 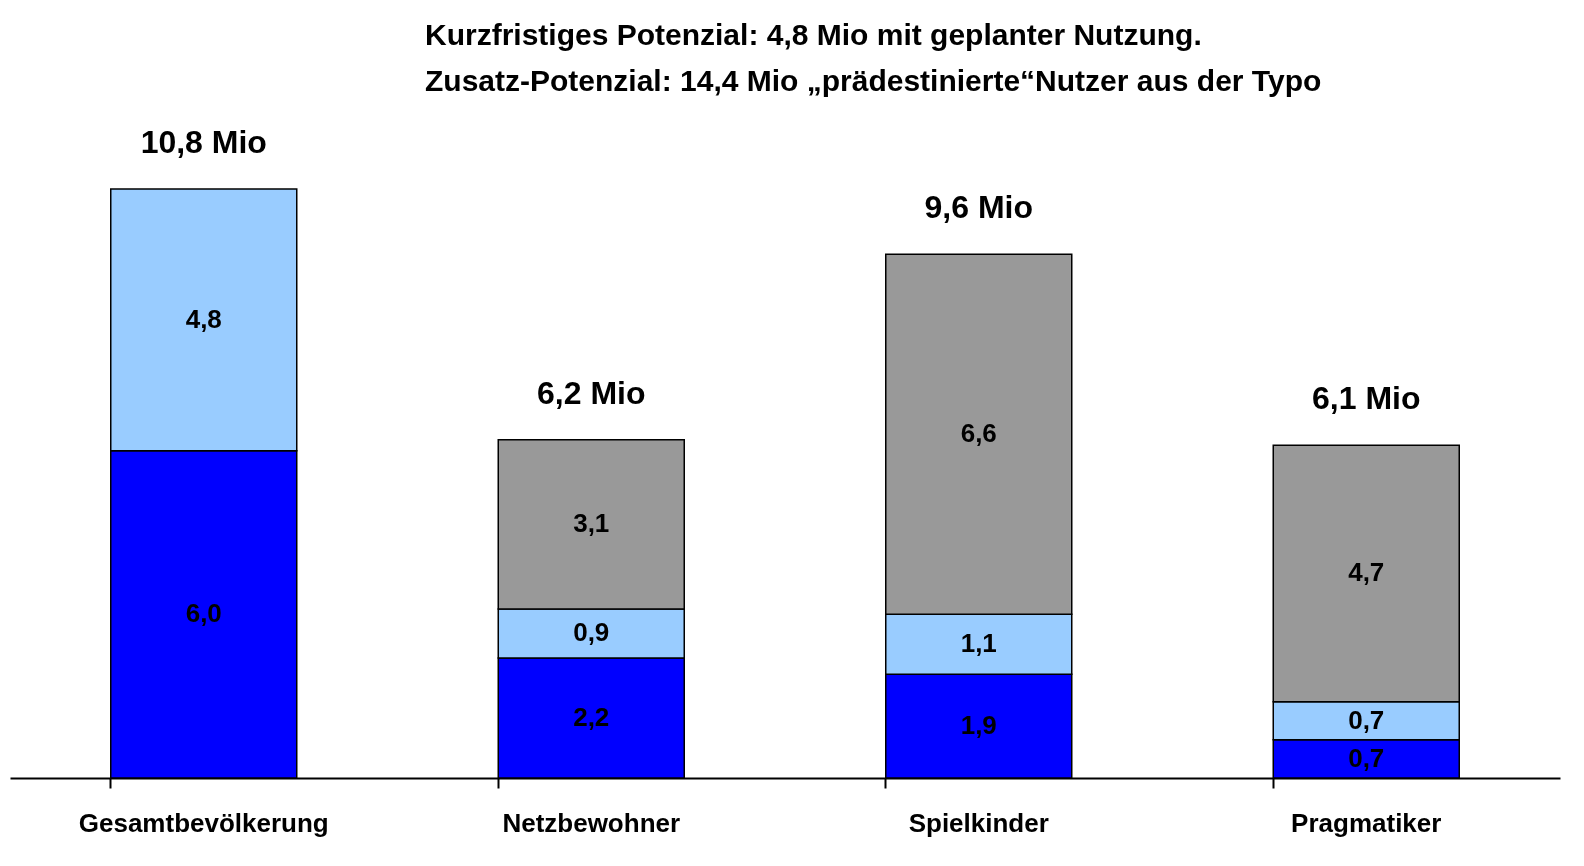 What do you see at coordinates (813, 34) in the screenshot?
I see `text: Kurzfristiges Potenzial: 4,8 Mio mit geplanter Nutzung.` at bounding box center [813, 34].